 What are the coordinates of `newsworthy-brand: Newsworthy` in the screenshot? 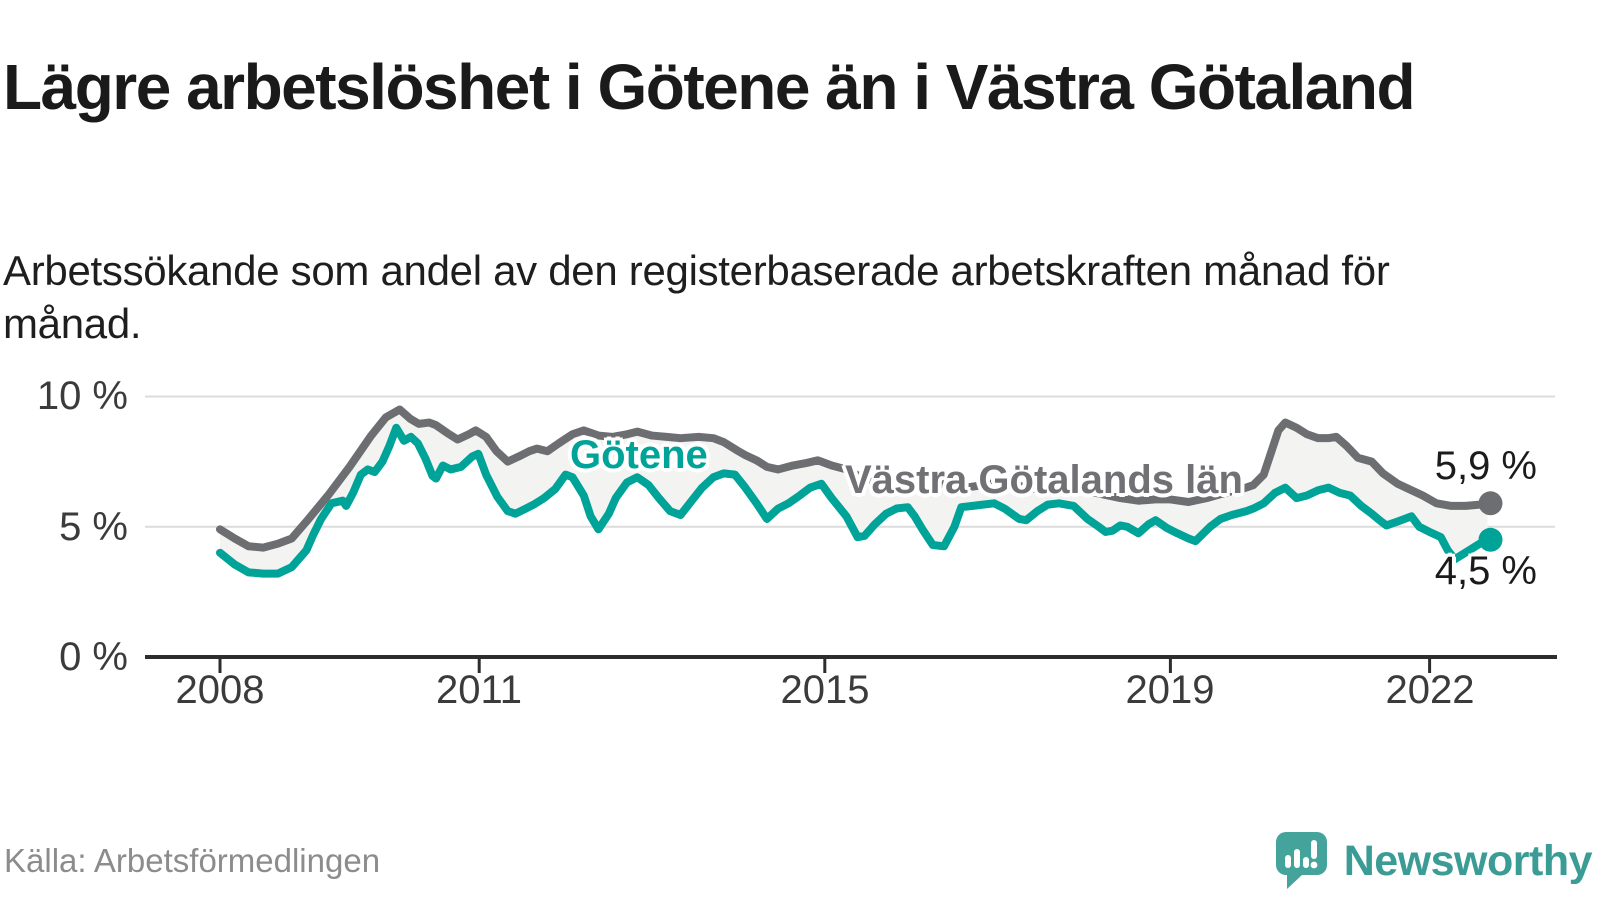 It's located at (1434, 861).